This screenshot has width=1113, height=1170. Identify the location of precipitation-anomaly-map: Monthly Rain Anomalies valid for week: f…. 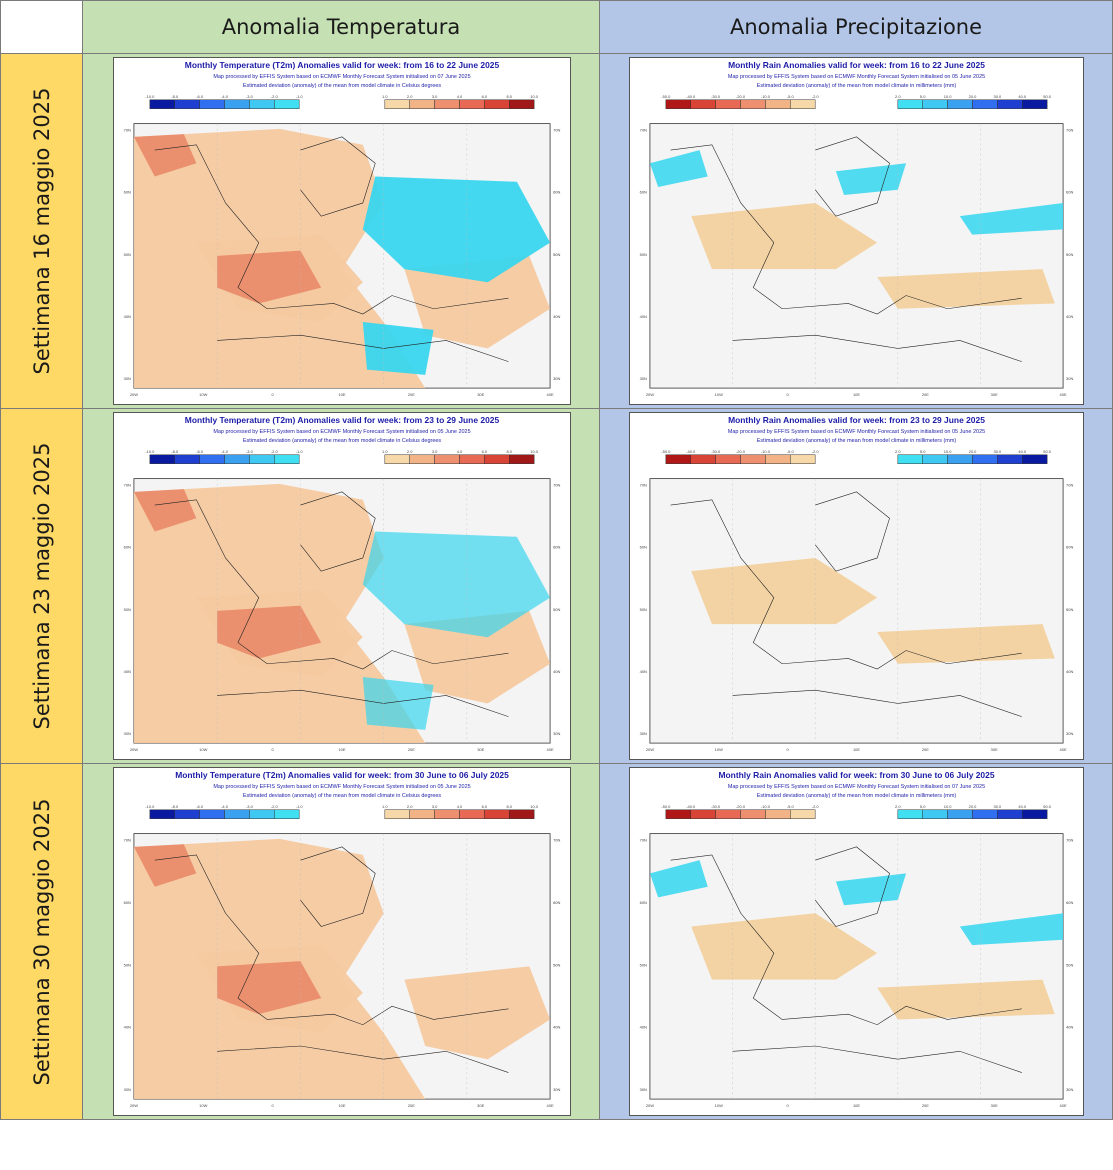
(856, 941).